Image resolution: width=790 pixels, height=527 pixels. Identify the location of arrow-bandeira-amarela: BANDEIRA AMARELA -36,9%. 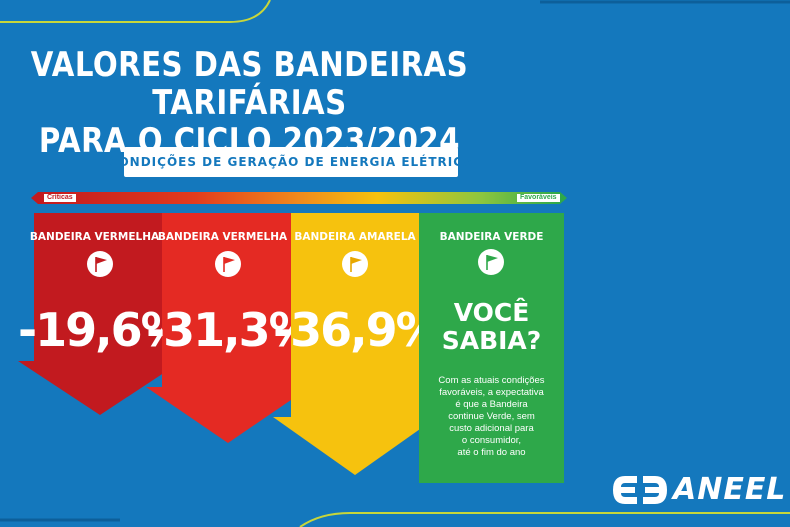
(357, 344).